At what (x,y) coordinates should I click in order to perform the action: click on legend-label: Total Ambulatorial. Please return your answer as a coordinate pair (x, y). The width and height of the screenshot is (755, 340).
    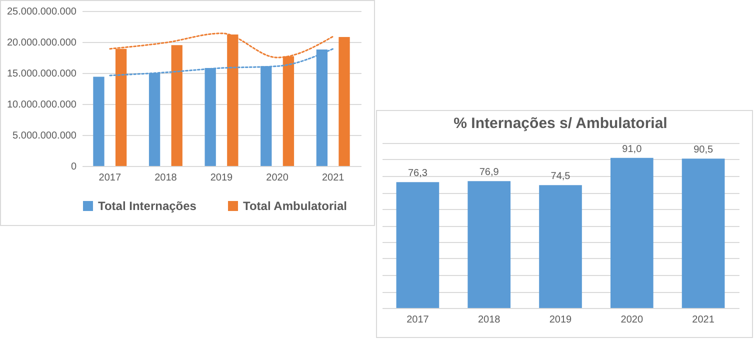
    Looking at the image, I should click on (295, 206).